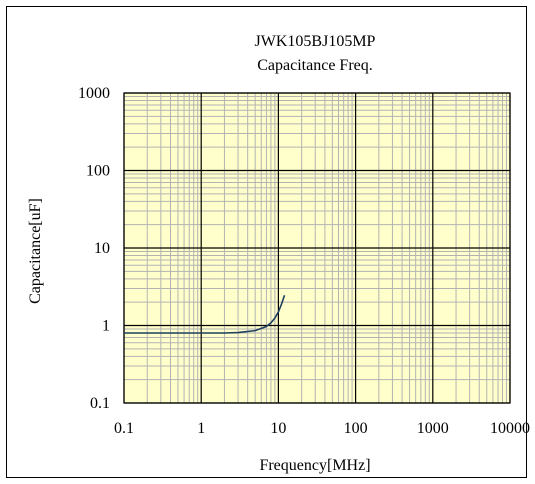  I want to click on x-axis-label: Frequency[MHz], so click(314, 465).